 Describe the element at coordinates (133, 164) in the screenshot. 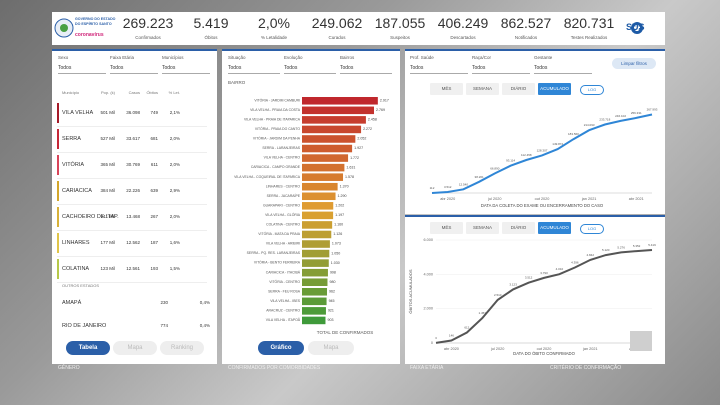

I see `cell: 30.769` at that location.